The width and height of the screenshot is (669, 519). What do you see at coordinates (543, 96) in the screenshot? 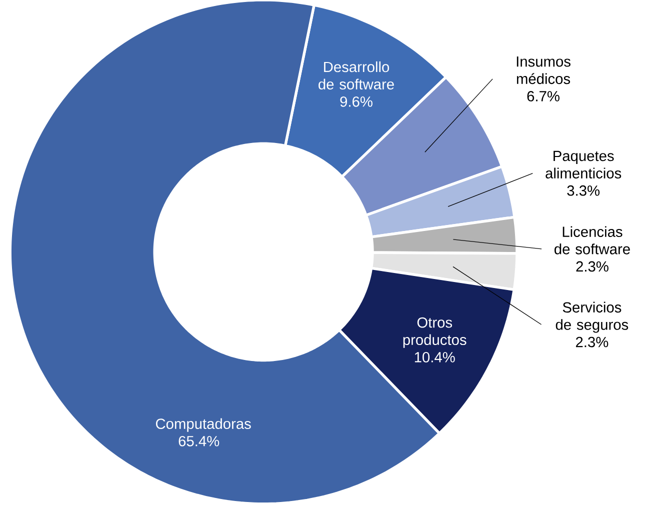
I see `data-label: 6.7%` at bounding box center [543, 96].